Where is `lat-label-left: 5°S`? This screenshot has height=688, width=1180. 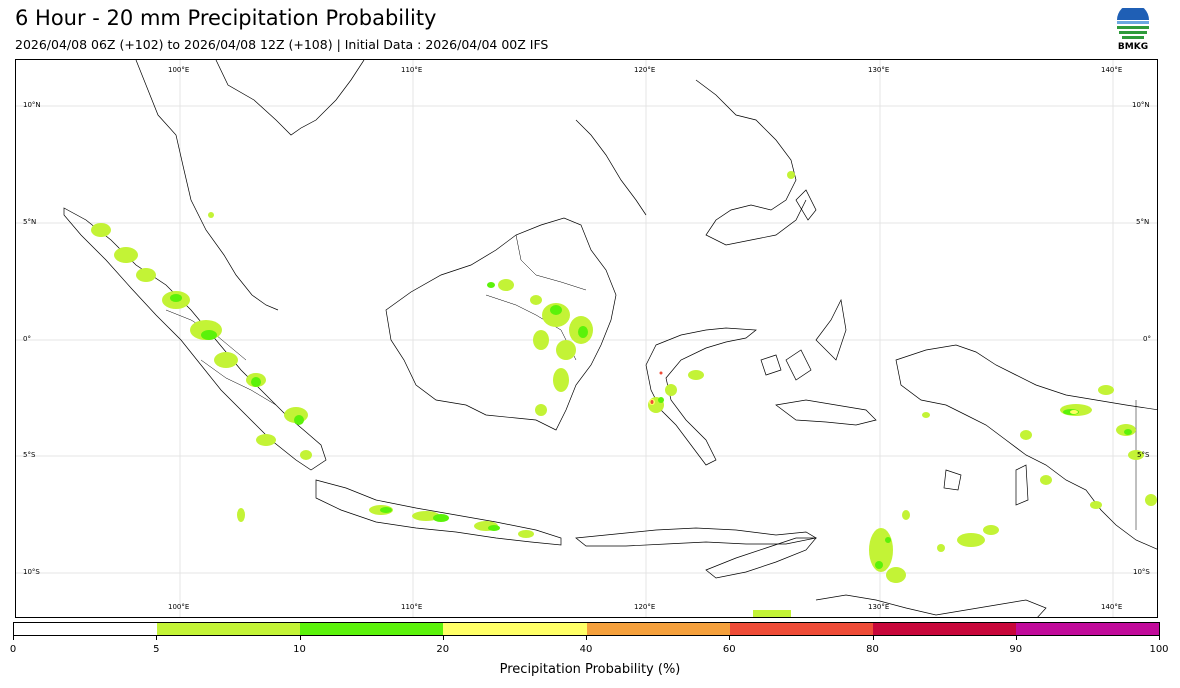
lat-label-left: 5°S is located at coordinates (29, 455).